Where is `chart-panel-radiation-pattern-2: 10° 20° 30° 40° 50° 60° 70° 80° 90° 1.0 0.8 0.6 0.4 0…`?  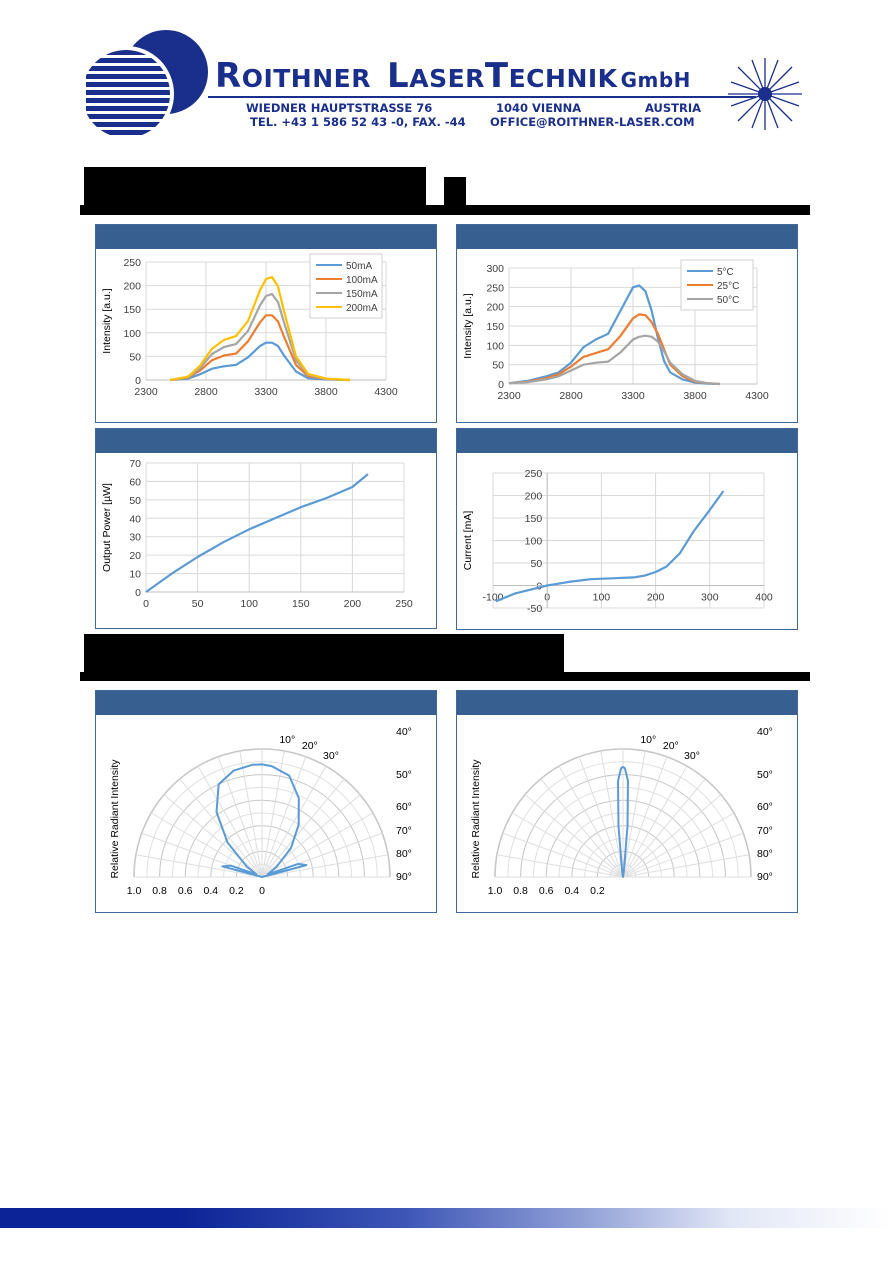 chart-panel-radiation-pattern-2: 10° 20° 30° 40° 50° 60° 70° 80° 90° 1.0 0.8 0.6 0.4 0… is located at coordinates (627, 801).